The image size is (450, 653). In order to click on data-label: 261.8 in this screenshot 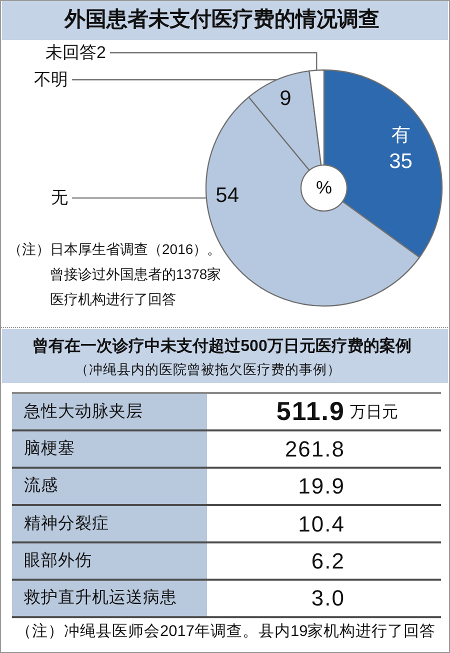, I will do `click(314, 449)`.